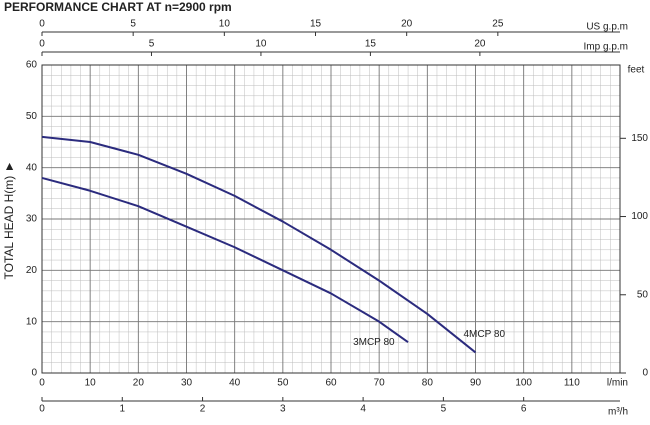 The image size is (650, 425). I want to click on secondary-tick-label: 6, so click(524, 409).